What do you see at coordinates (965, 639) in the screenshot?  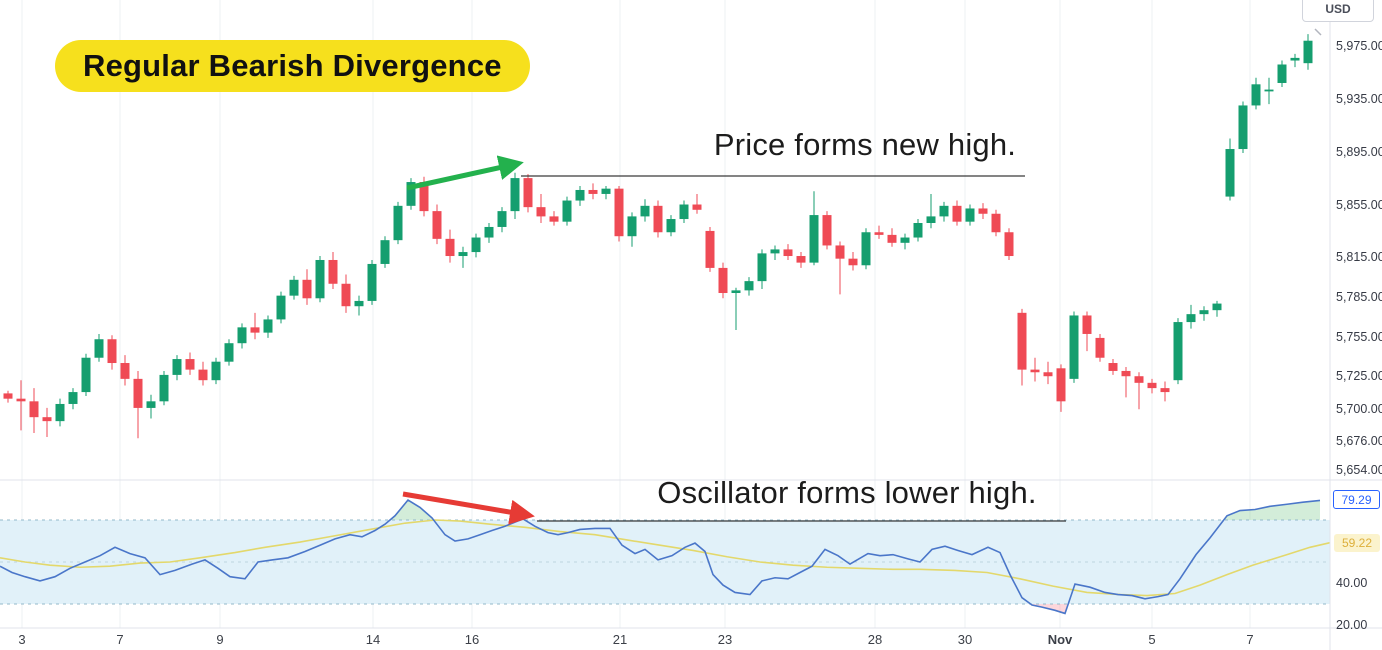 I see `time-axis-label: 30` at bounding box center [965, 639].